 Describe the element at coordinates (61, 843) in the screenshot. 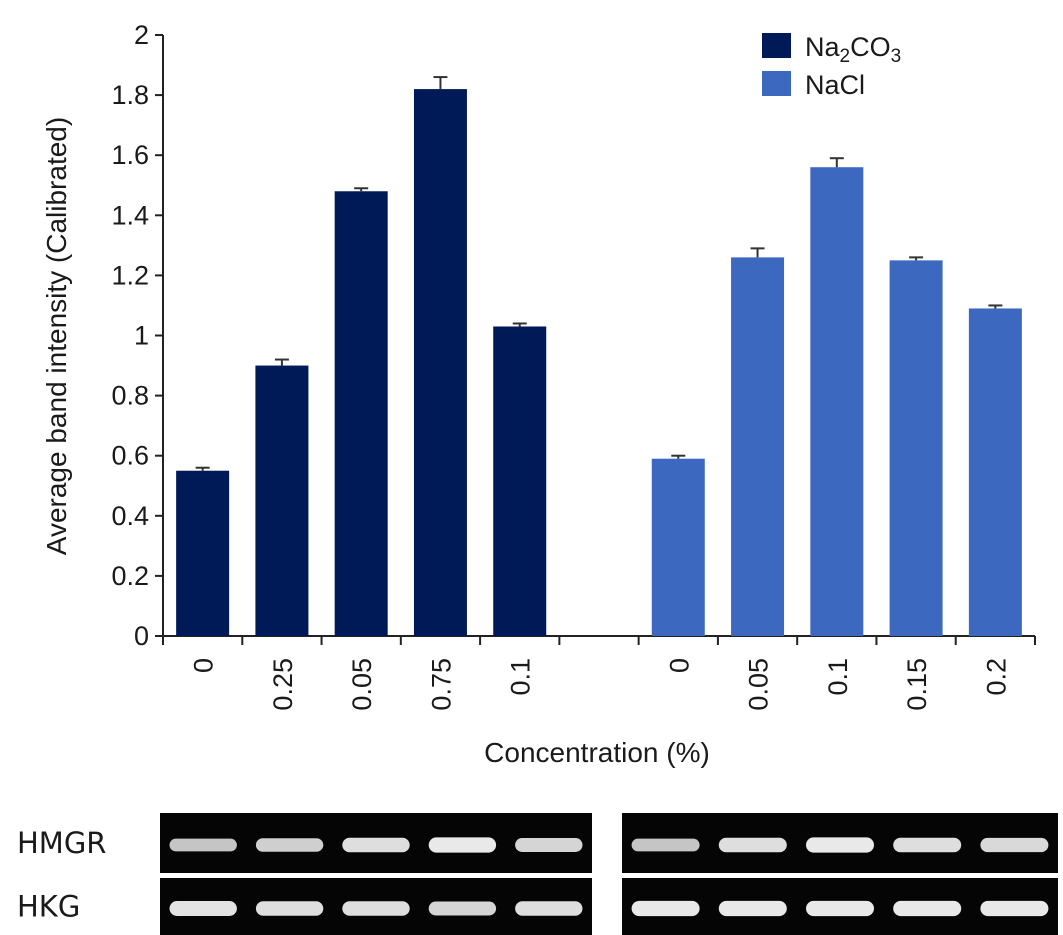

I see `gel-row-label: HMGR` at that location.